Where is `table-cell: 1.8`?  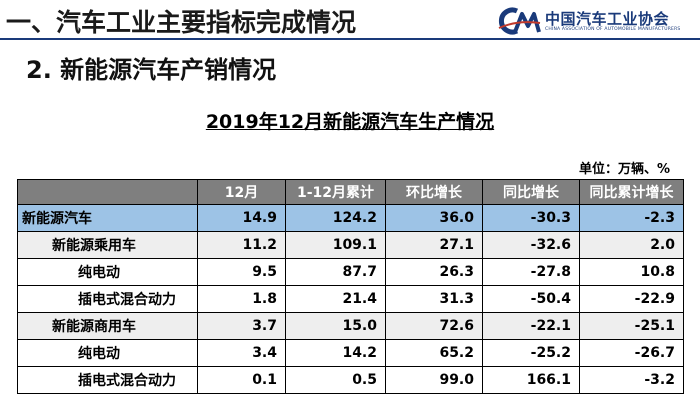
table-cell: 1.8 is located at coordinates (241, 299).